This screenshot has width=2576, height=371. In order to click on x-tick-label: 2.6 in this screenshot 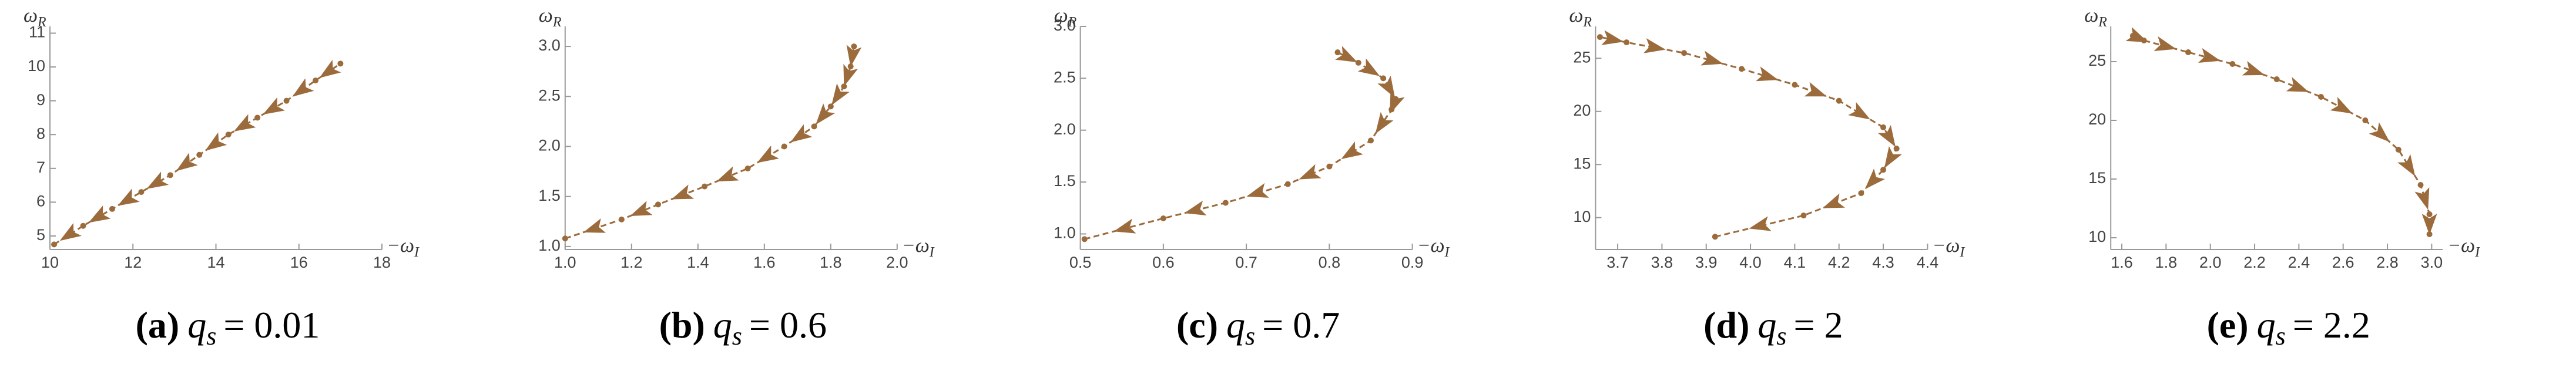, I will do `click(2343, 262)`.